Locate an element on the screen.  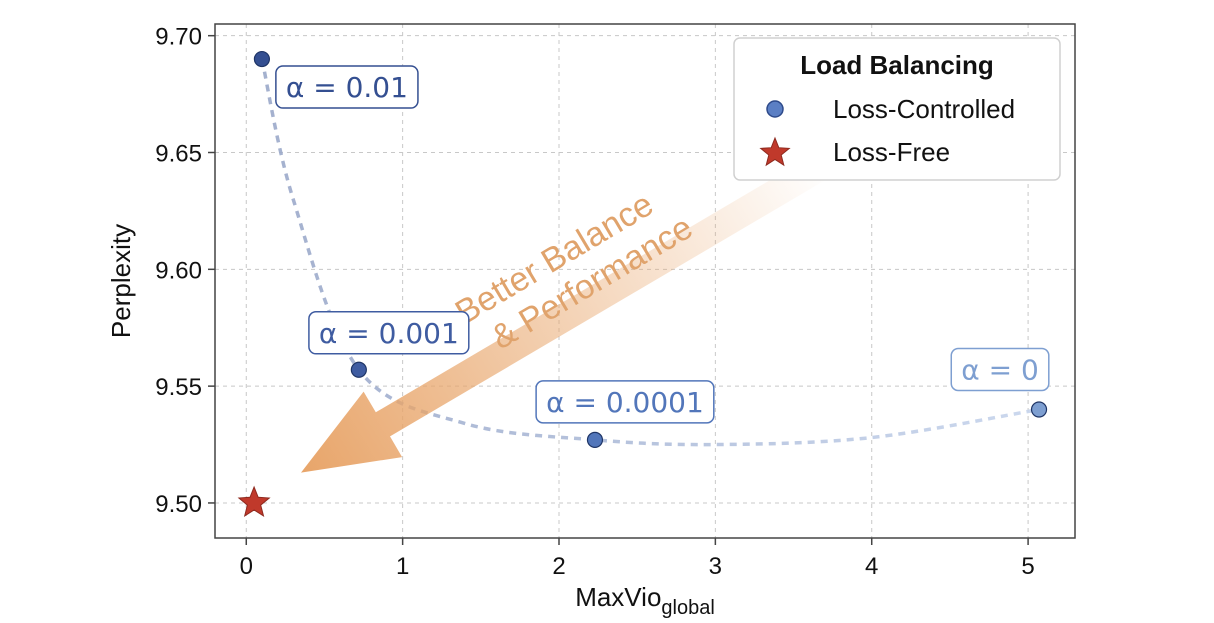
x-tick-label: 5 is located at coordinates (1027, 566).